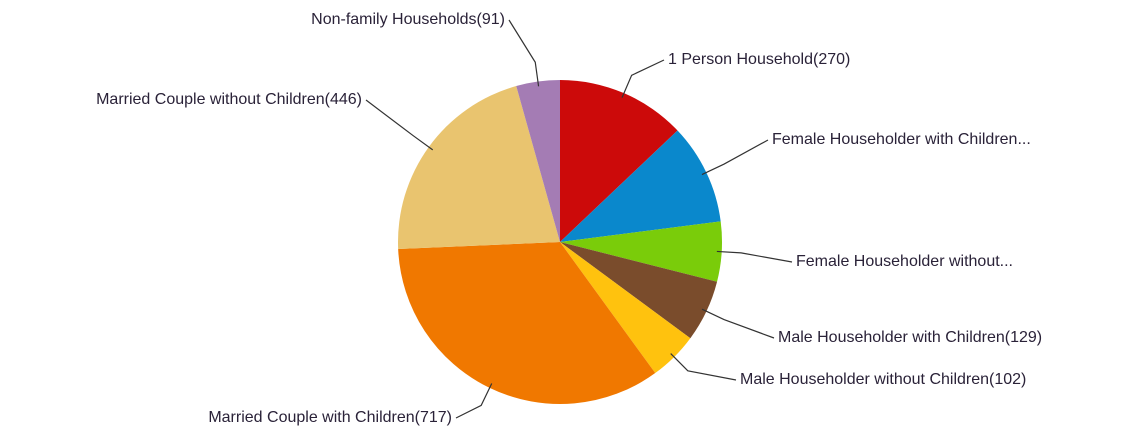  I want to click on slice-label: Male Householder with Children(129), so click(910, 337).